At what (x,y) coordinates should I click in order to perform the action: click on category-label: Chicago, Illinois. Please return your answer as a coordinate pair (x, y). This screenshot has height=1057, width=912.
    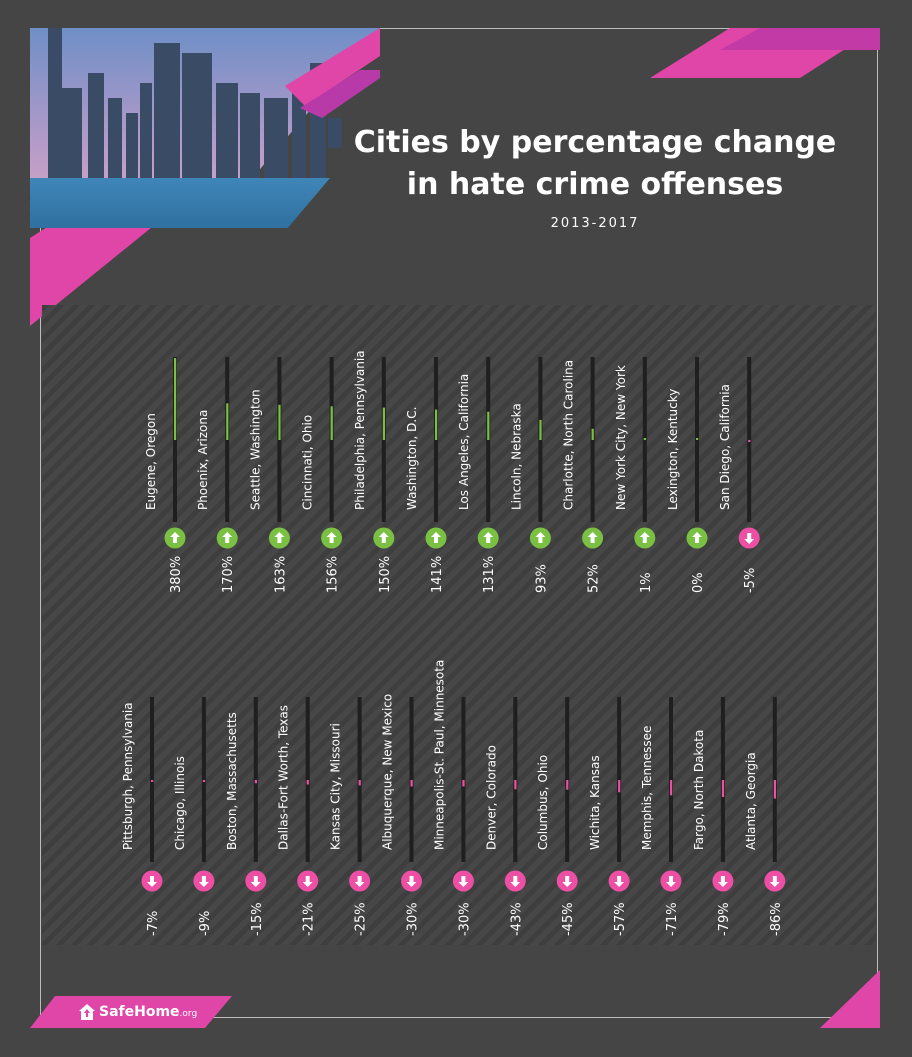
    Looking at the image, I should click on (180, 803).